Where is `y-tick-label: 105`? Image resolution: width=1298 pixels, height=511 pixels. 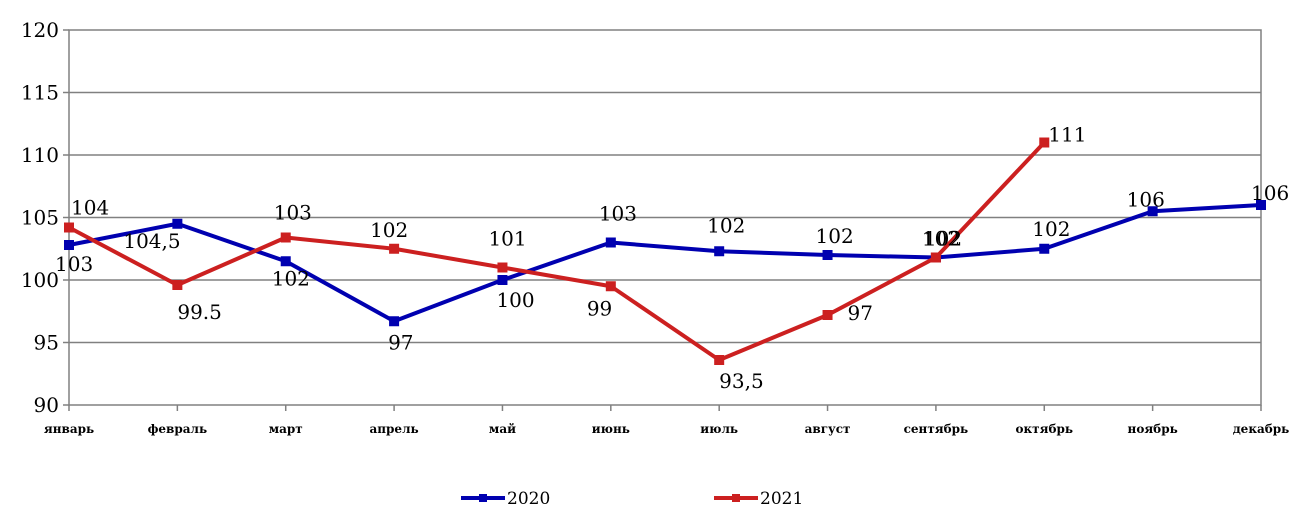
y-tick-label: 105 is located at coordinates (40, 218).